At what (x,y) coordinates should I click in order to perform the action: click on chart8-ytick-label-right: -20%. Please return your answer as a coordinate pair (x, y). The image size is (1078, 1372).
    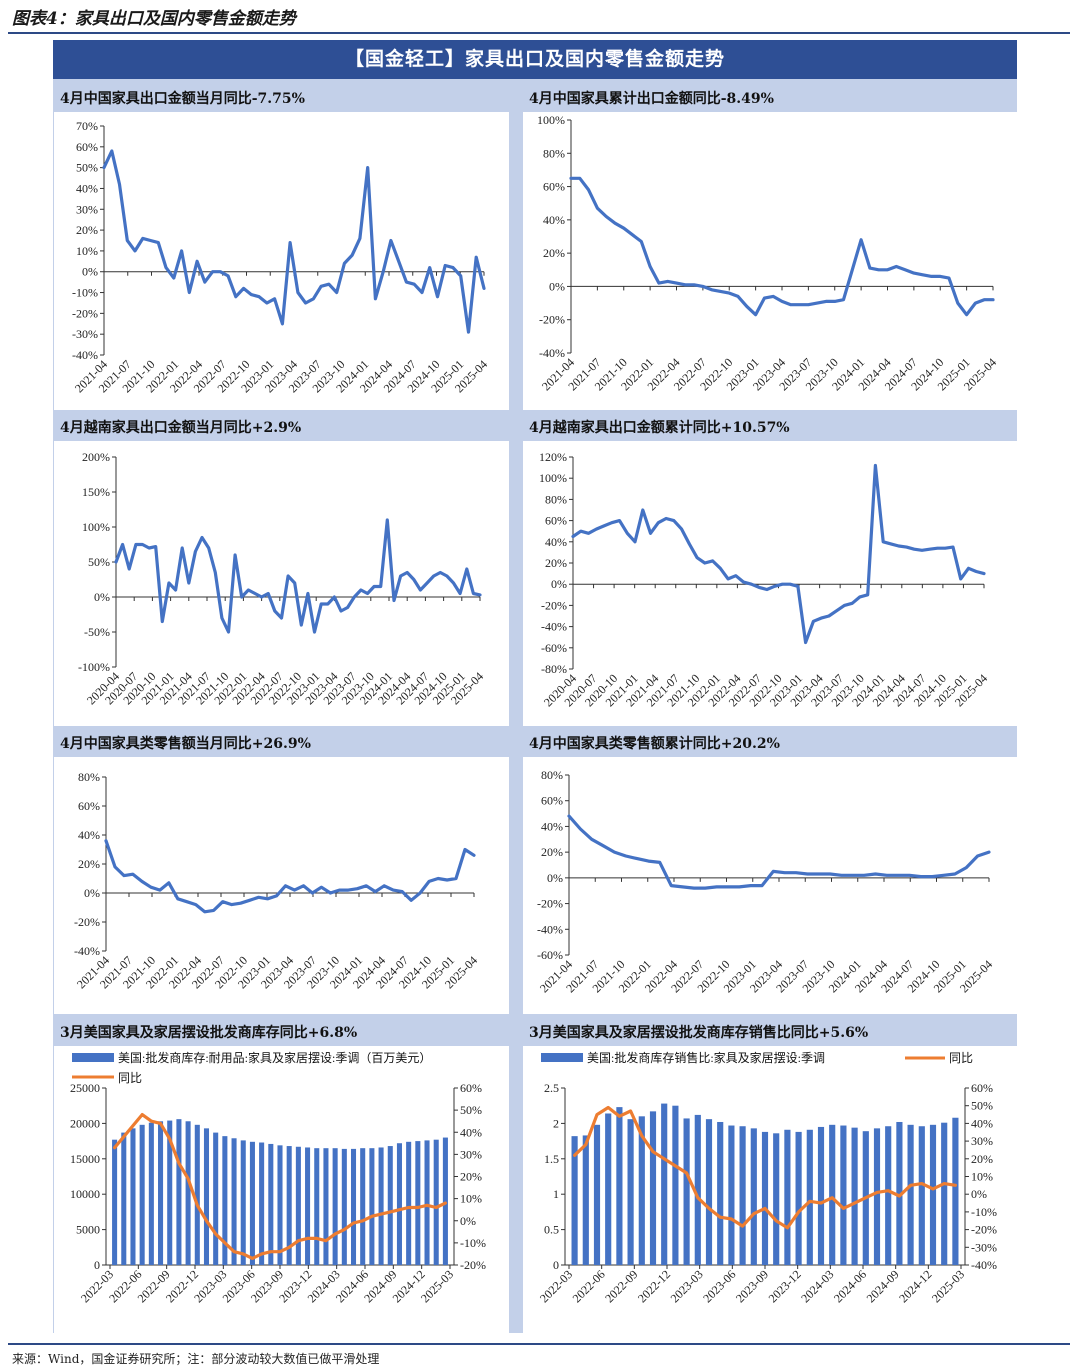
    Looking at the image, I should click on (984, 1230).